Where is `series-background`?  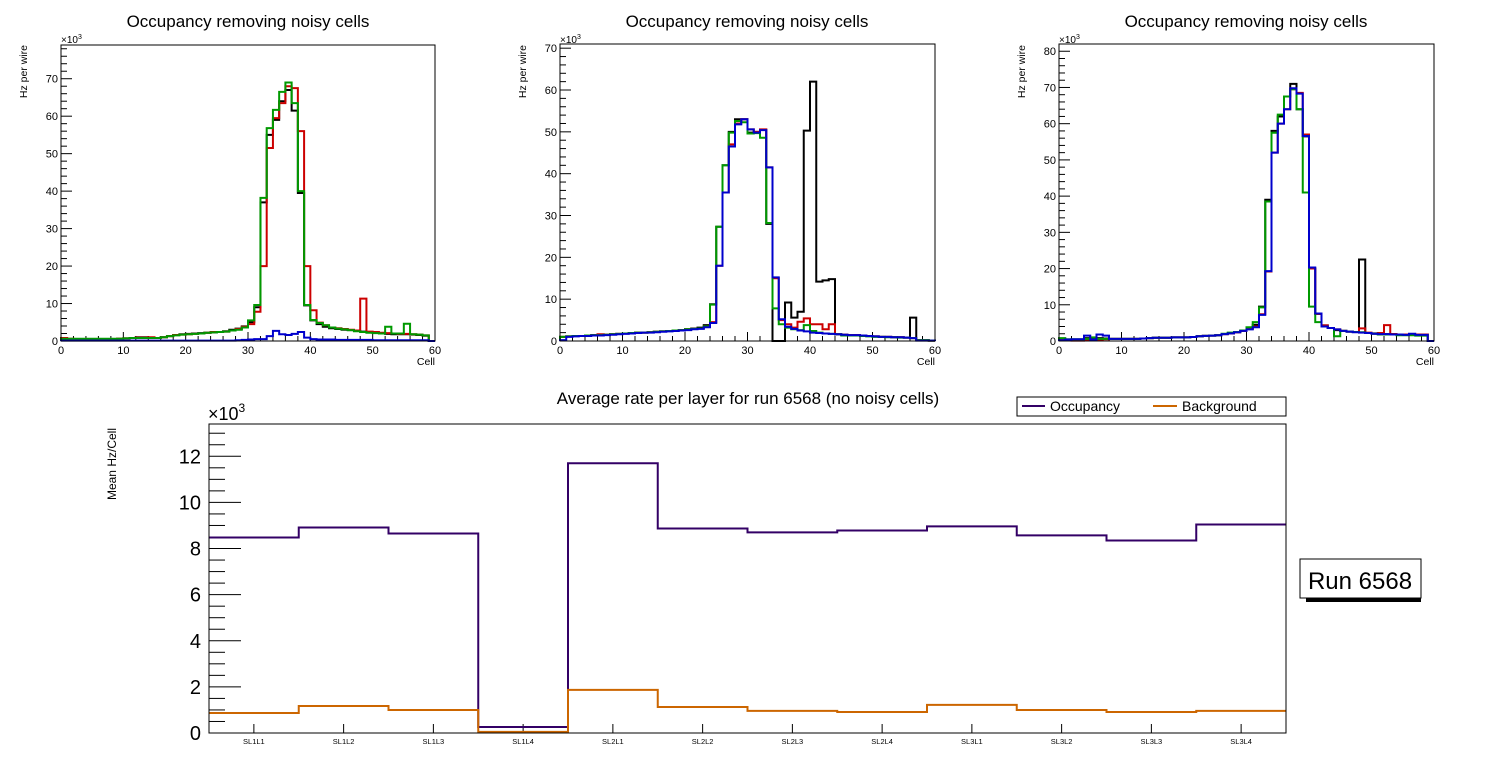 series-background is located at coordinates (747, 710).